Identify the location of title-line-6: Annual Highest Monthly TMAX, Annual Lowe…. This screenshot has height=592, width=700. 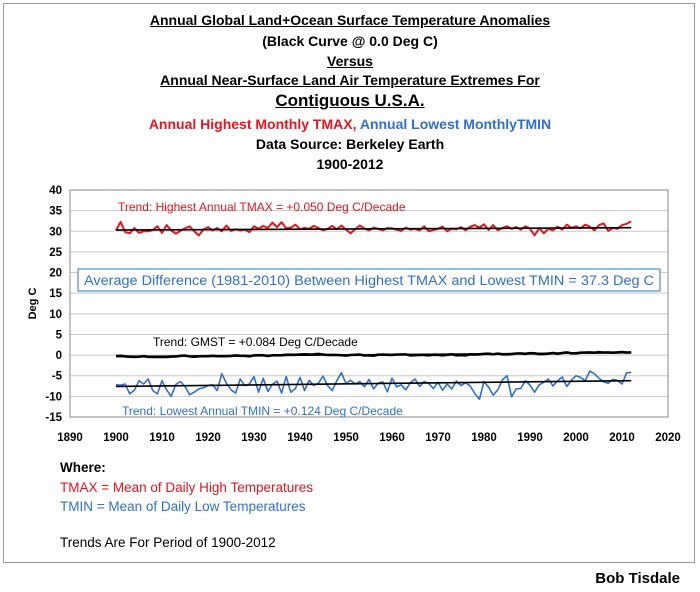
(350, 124).